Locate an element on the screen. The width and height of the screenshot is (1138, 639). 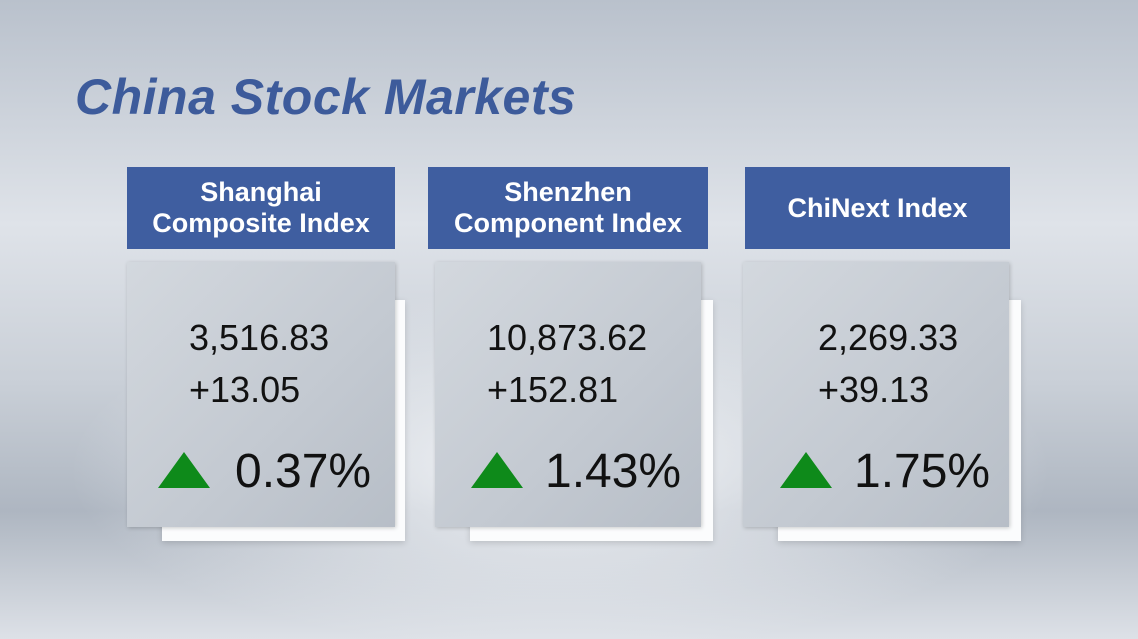
index-value: 3,516.83 is located at coordinates (259, 337).